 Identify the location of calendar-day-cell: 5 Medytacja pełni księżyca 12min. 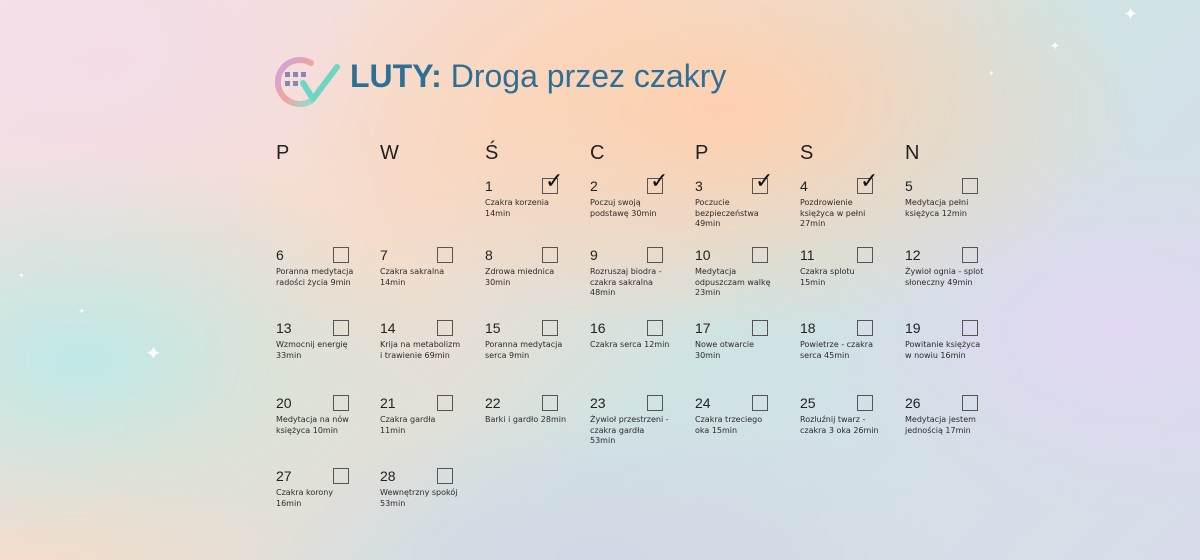
(955, 210).